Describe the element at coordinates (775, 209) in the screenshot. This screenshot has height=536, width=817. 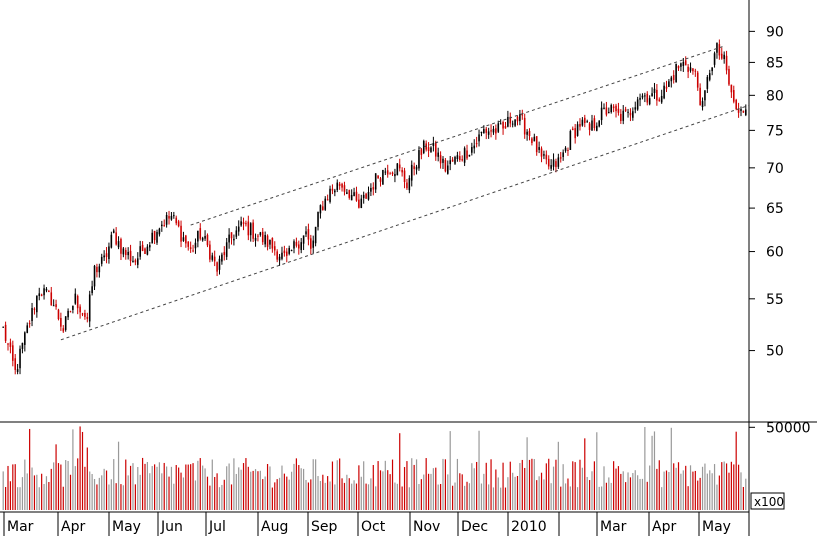
I see `price-tick-label: 65` at that location.